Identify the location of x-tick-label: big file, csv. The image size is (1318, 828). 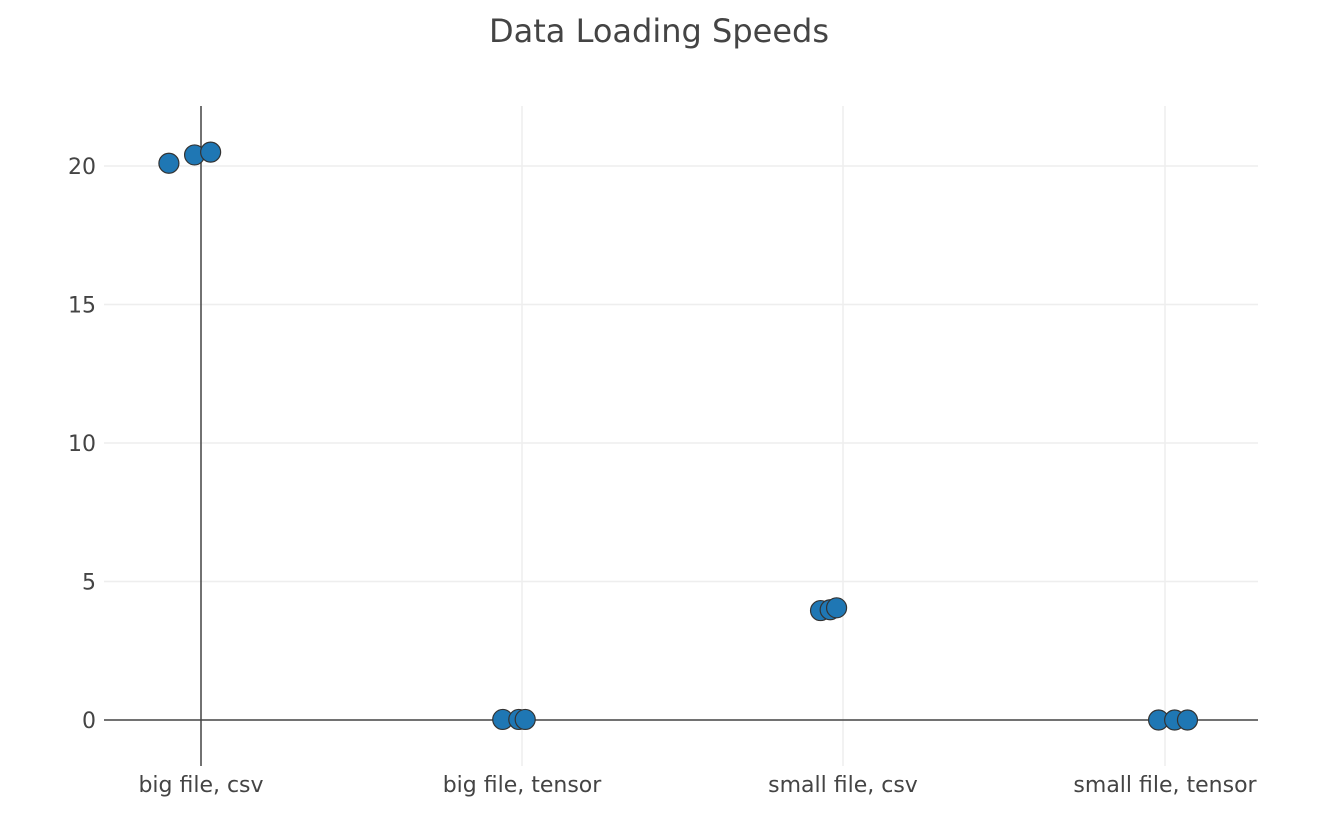
(200, 785).